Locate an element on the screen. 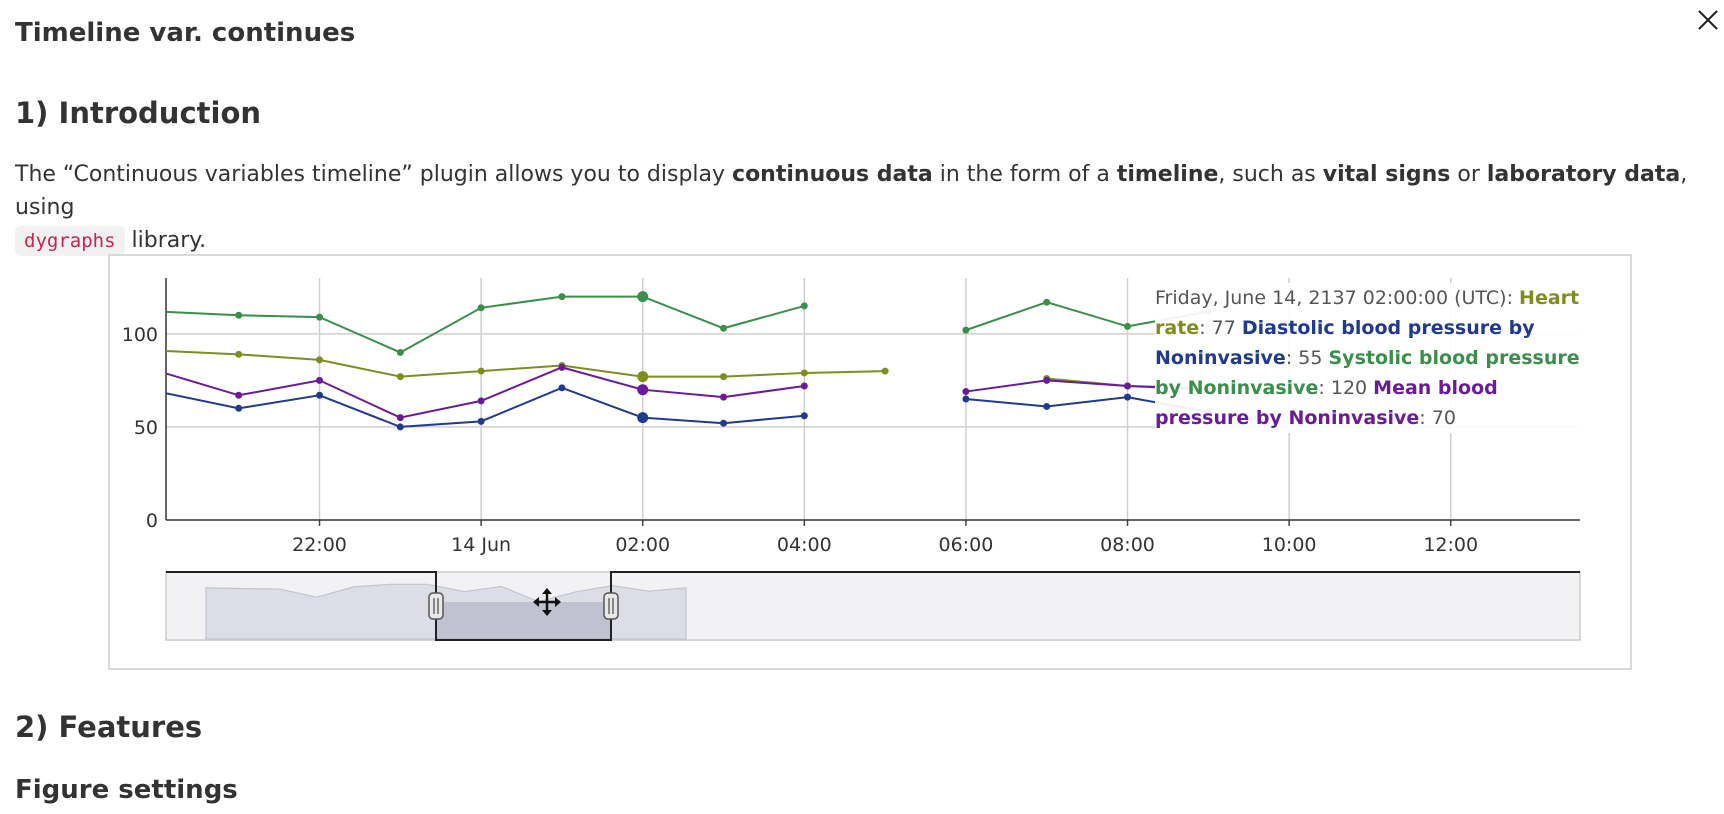  legend-hr-label: Heart rate is located at coordinates (1367, 313).